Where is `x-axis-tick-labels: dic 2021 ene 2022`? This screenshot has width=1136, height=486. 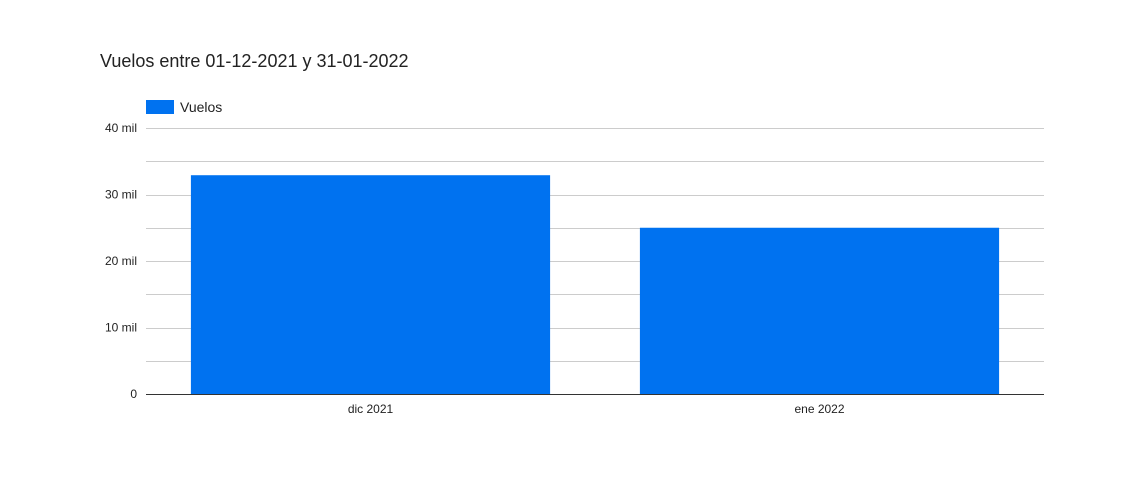
x-axis-tick-labels: dic 2021 ene 2022 is located at coordinates (596, 409).